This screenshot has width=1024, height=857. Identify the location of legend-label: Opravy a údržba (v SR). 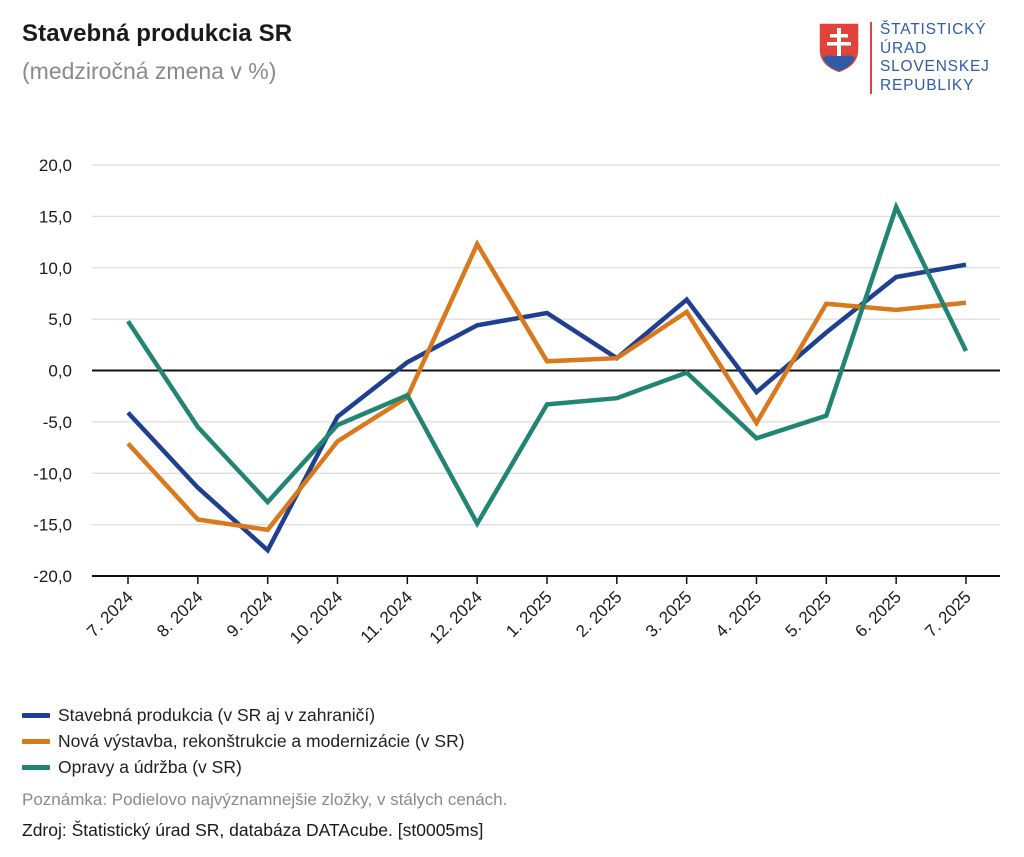
(150, 766).